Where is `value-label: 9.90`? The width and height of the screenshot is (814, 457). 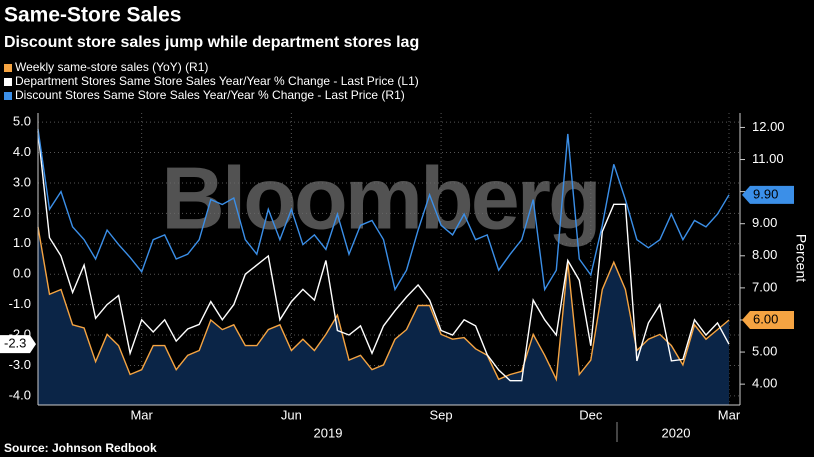 value-label: 9.90 is located at coordinates (765, 193).